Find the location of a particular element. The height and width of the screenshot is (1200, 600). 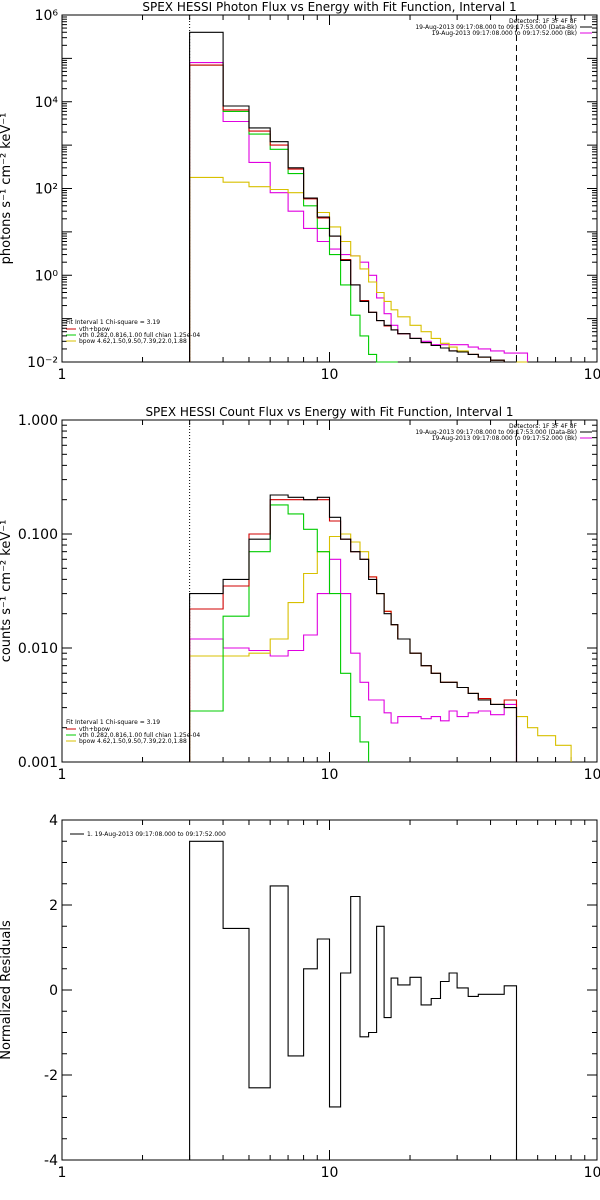

y-tick-label: 10⁰ is located at coordinates (47, 276).